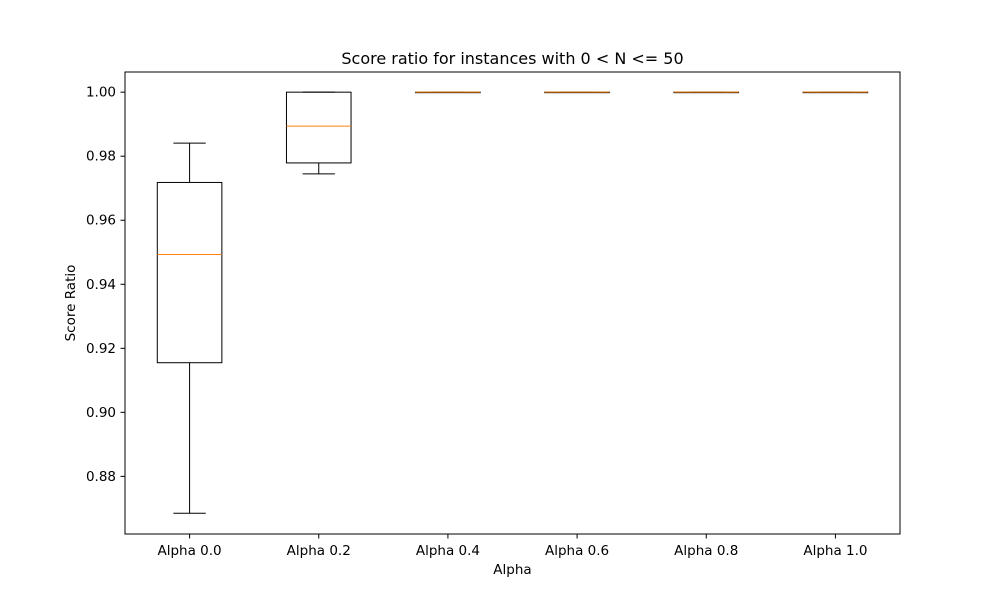 Image resolution: width=1000 pixels, height=600 pixels. Describe the element at coordinates (512, 570) in the screenshot. I see `x-axis-label: Alpha` at that location.